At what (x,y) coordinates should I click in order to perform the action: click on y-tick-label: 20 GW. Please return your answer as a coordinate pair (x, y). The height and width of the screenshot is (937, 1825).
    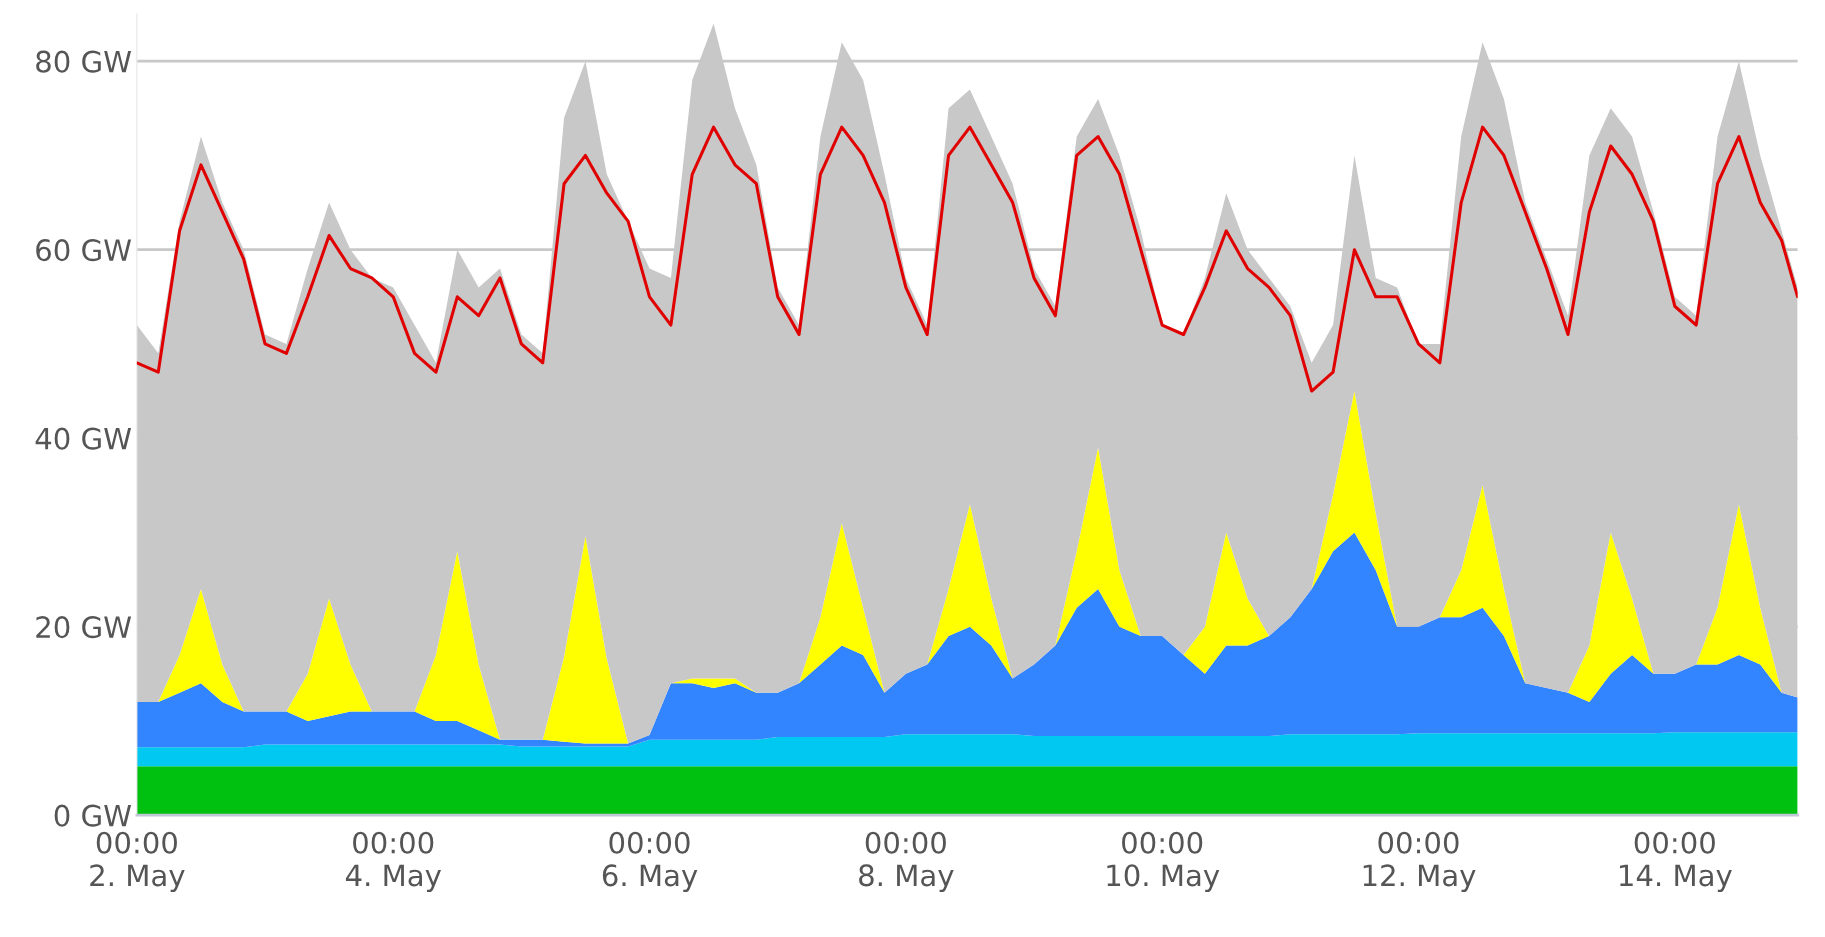
    Looking at the image, I should click on (84, 627).